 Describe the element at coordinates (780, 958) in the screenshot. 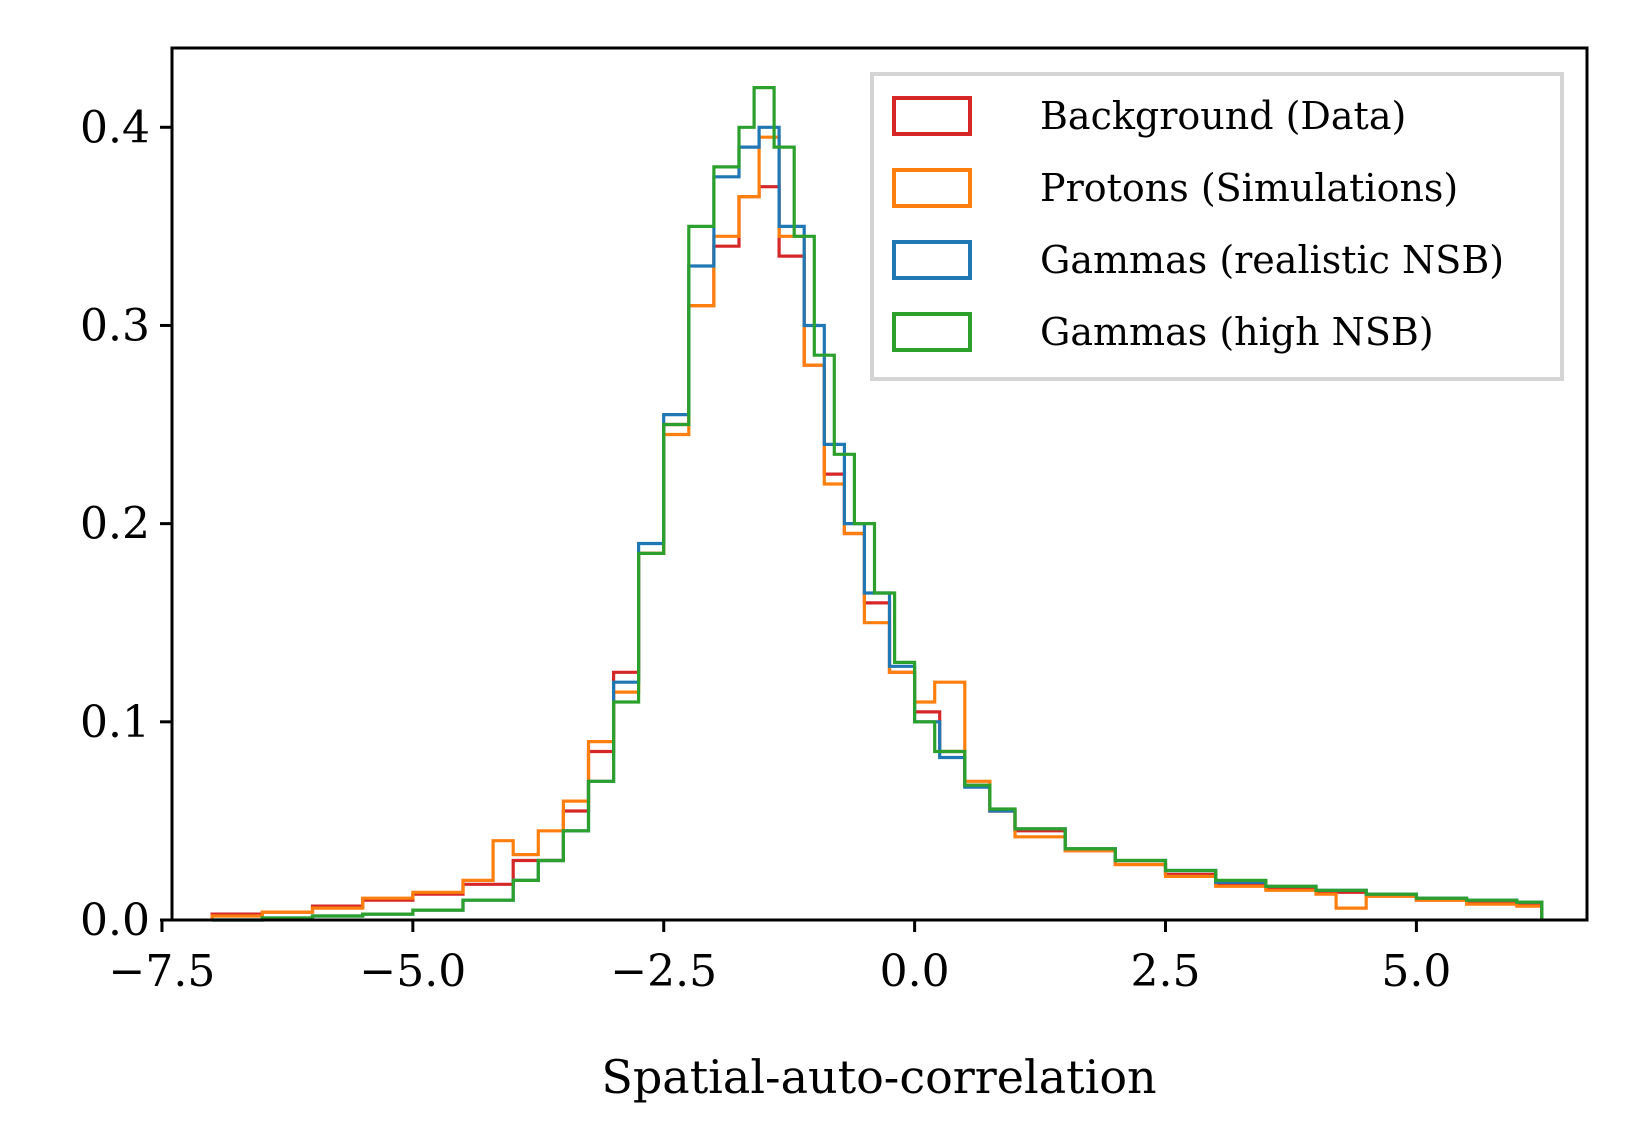

I see `x-axis: −7.5 −5.0 −2.5 0.0 2.5 5.0` at that location.